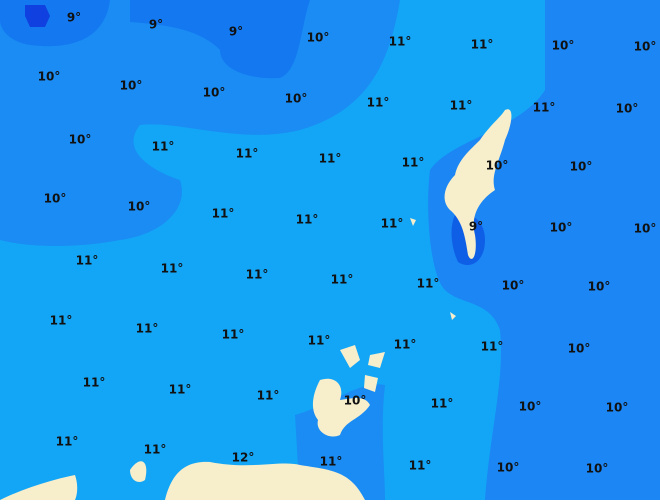 The image size is (660, 504). Describe the element at coordinates (220, 39) in the screenshot. I see `sea-9-n` at that location.